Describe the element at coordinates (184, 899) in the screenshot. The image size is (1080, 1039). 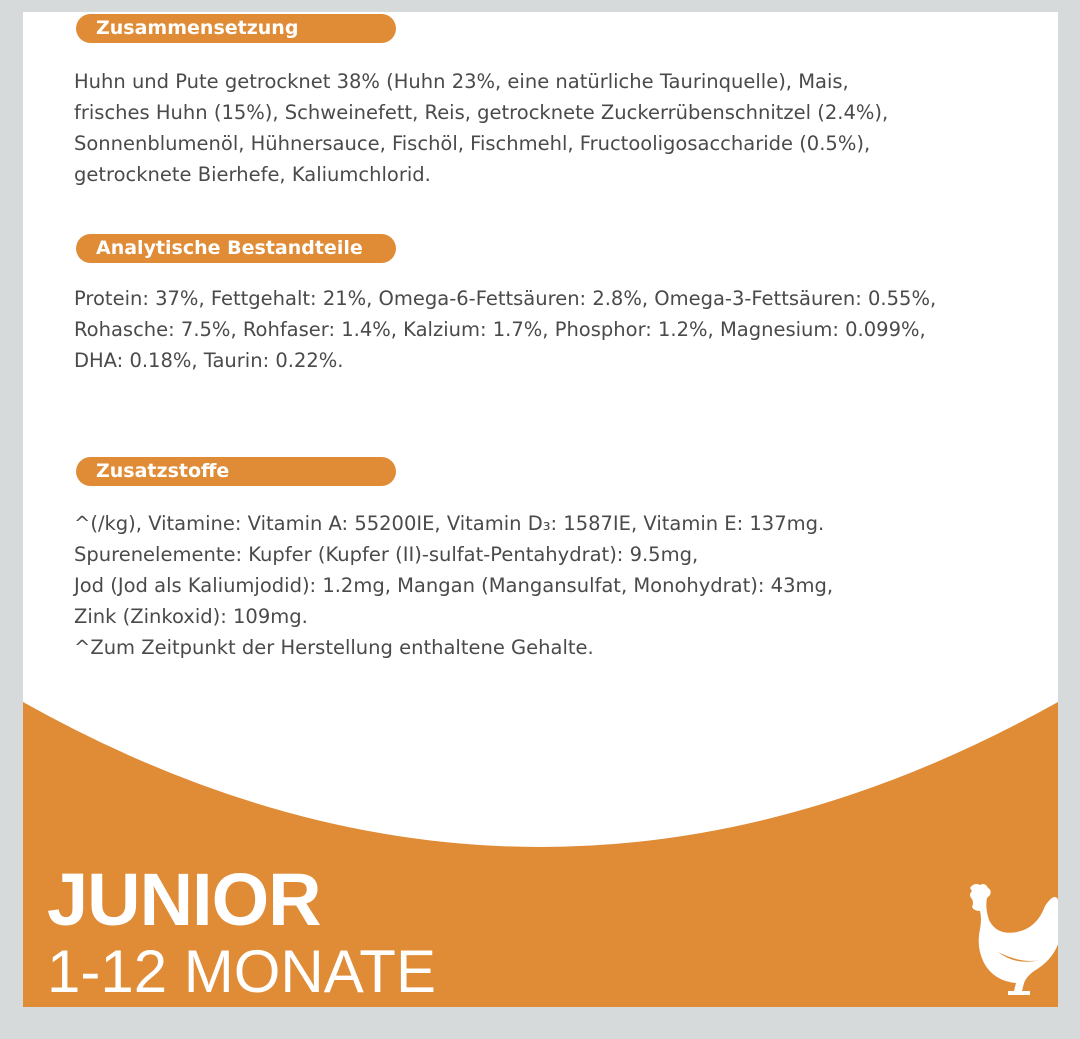
I see `footer-title: JUNIOR` at that location.